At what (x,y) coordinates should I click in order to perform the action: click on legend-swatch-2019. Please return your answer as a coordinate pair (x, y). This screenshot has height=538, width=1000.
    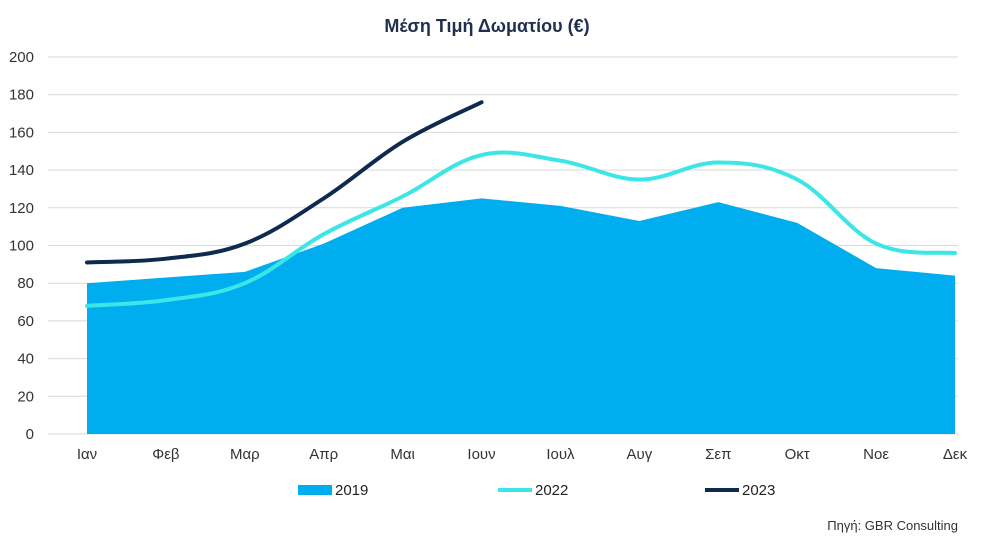
    Looking at the image, I should click on (315, 490).